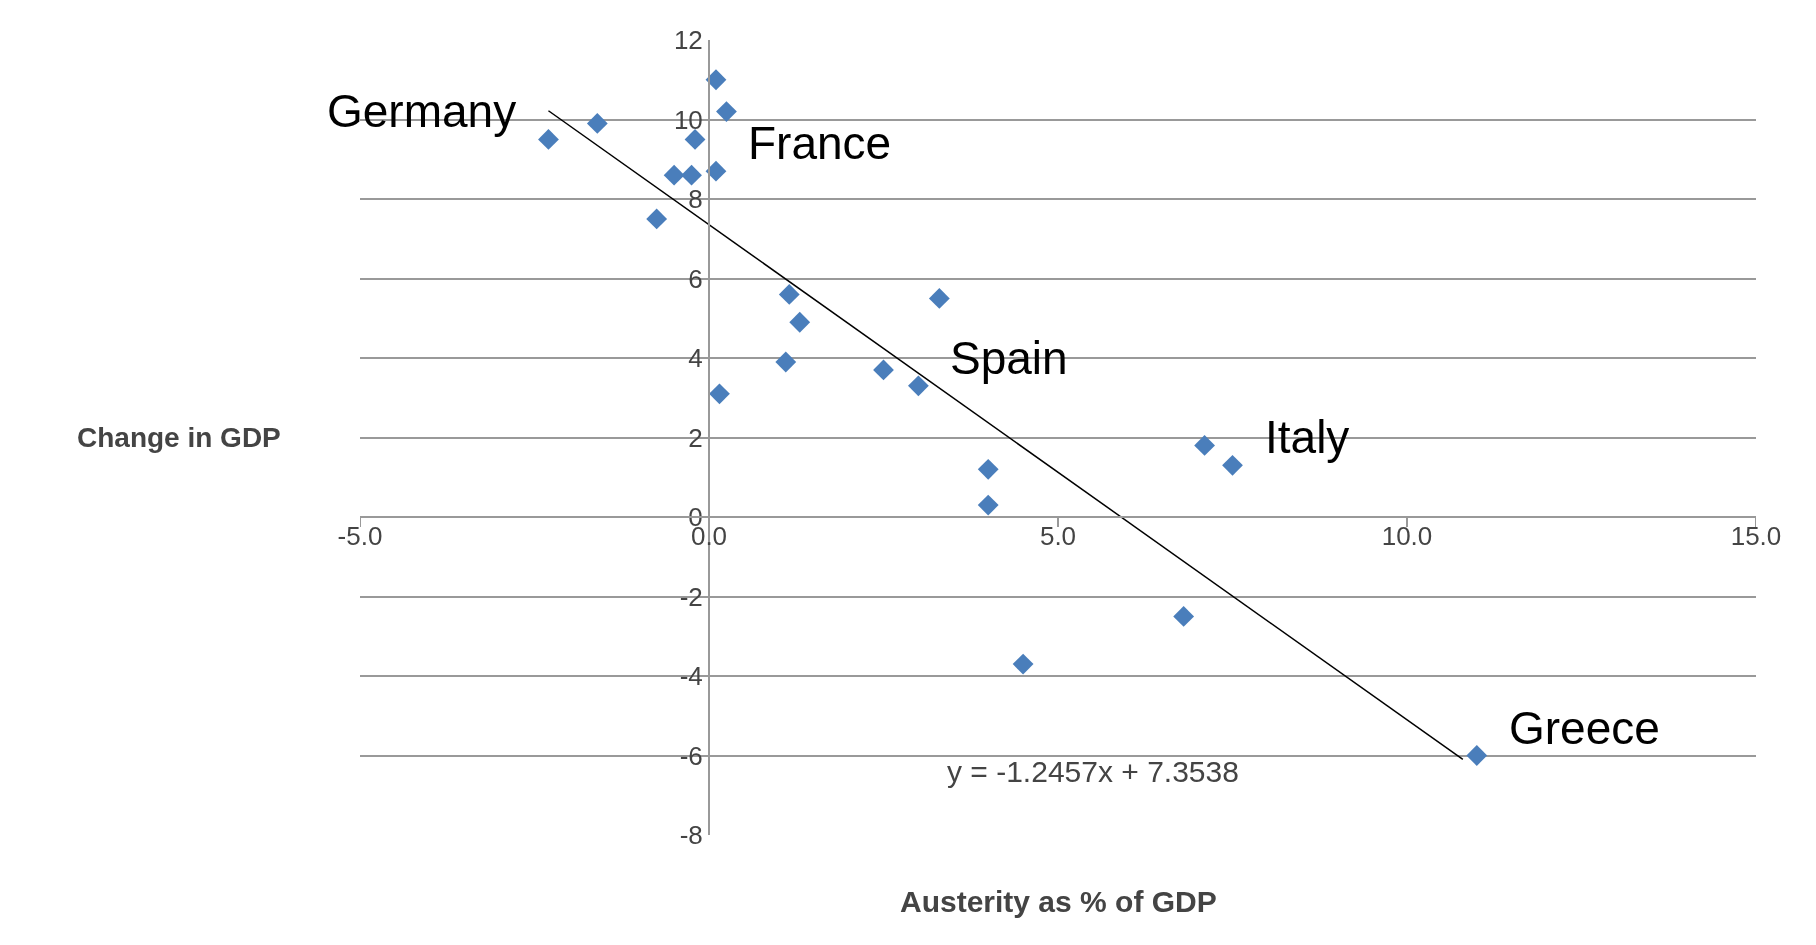  What do you see at coordinates (691, 755) in the screenshot?
I see `y-tick-label: -6` at bounding box center [691, 755].